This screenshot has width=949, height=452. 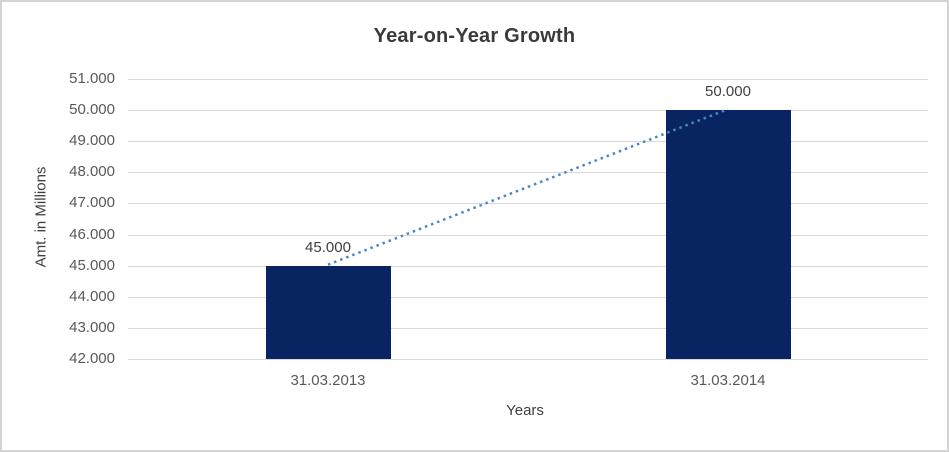 I want to click on x-axis-title: Years, so click(x=525, y=410).